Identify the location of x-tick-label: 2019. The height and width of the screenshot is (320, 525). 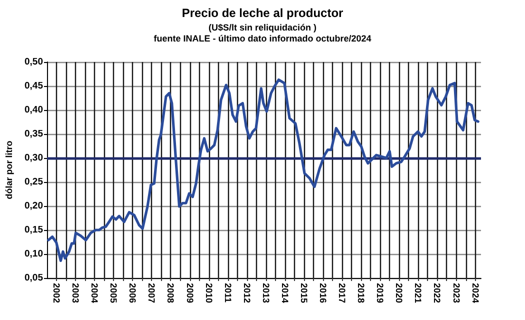
(380, 293).